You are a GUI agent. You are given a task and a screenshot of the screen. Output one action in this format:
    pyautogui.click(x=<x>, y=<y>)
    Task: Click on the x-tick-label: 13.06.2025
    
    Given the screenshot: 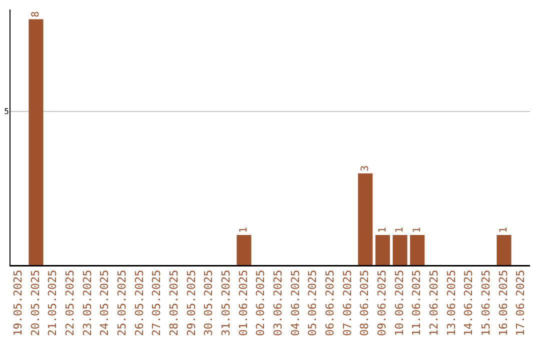 What is the action you would take?
    pyautogui.click(x=451, y=303)
    